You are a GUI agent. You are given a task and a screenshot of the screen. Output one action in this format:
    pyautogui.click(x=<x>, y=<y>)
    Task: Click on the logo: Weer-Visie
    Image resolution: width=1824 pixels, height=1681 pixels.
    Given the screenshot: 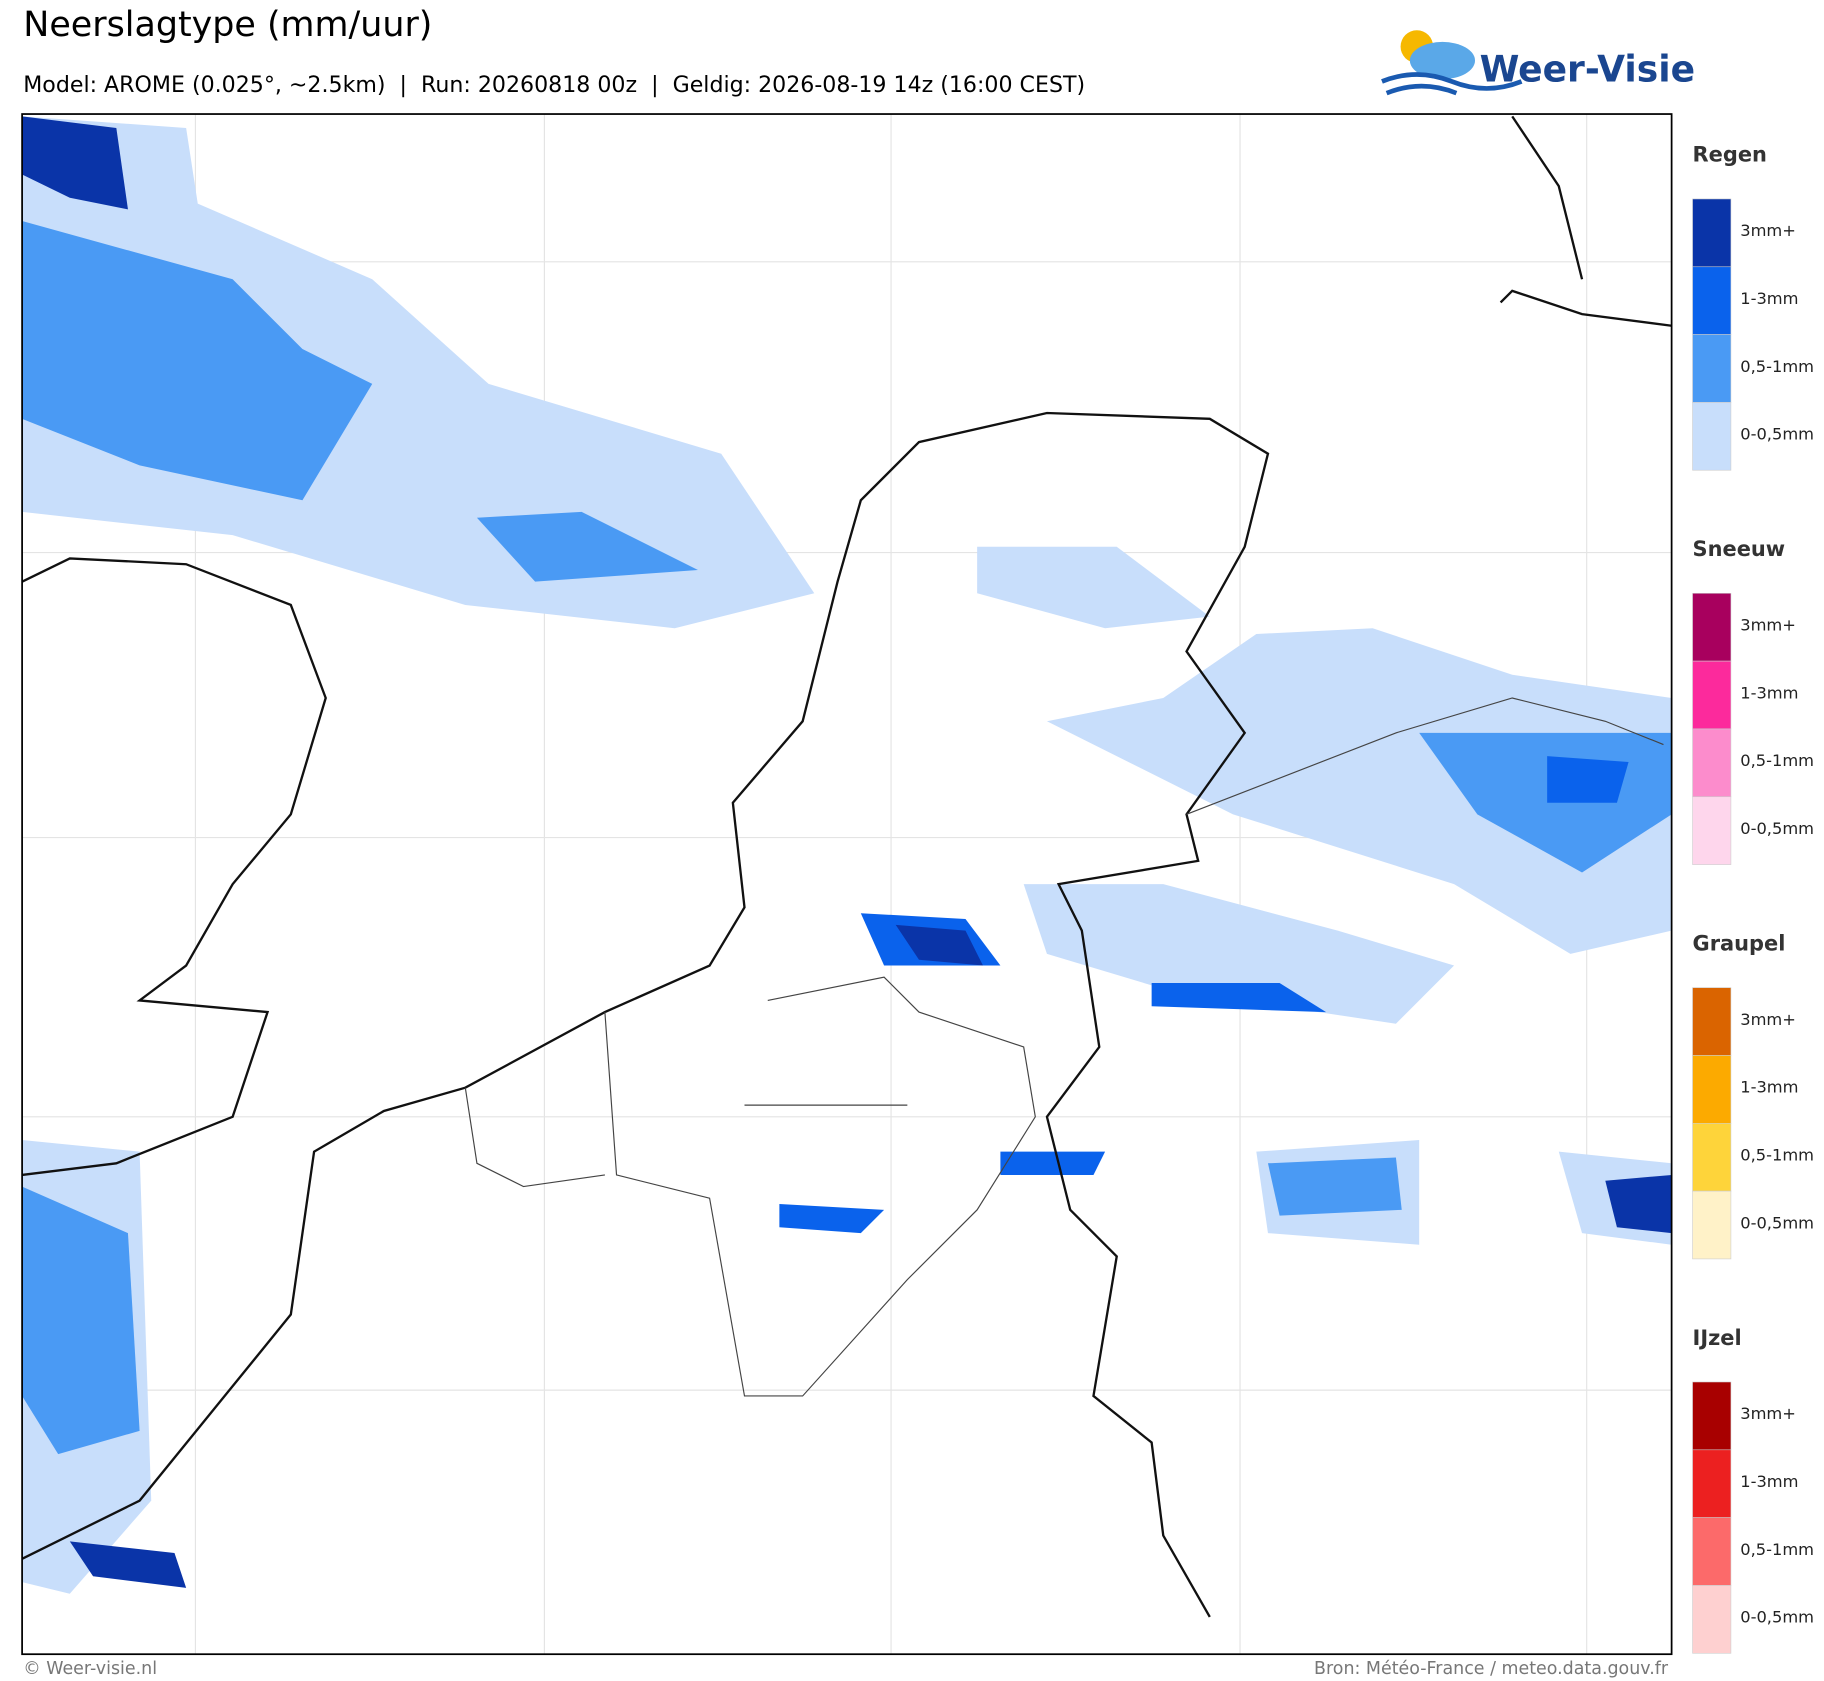 What is the action you would take?
    pyautogui.click(x=1538, y=63)
    